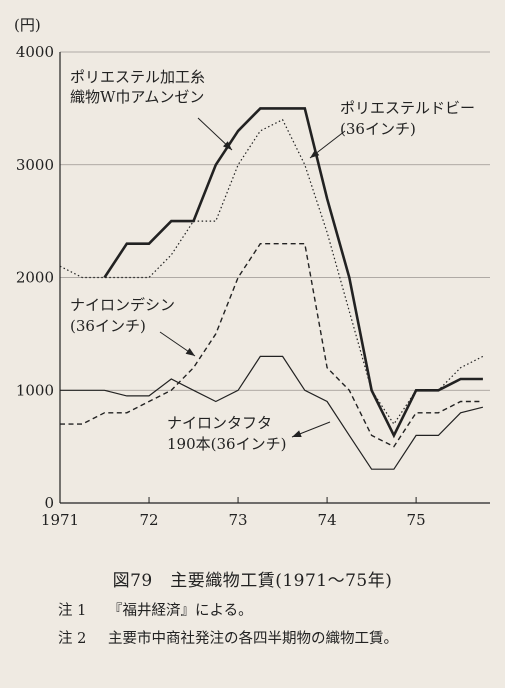  What do you see at coordinates (327, 520) in the screenshot?
I see `x-tick-label-1974: 74` at bounding box center [327, 520].